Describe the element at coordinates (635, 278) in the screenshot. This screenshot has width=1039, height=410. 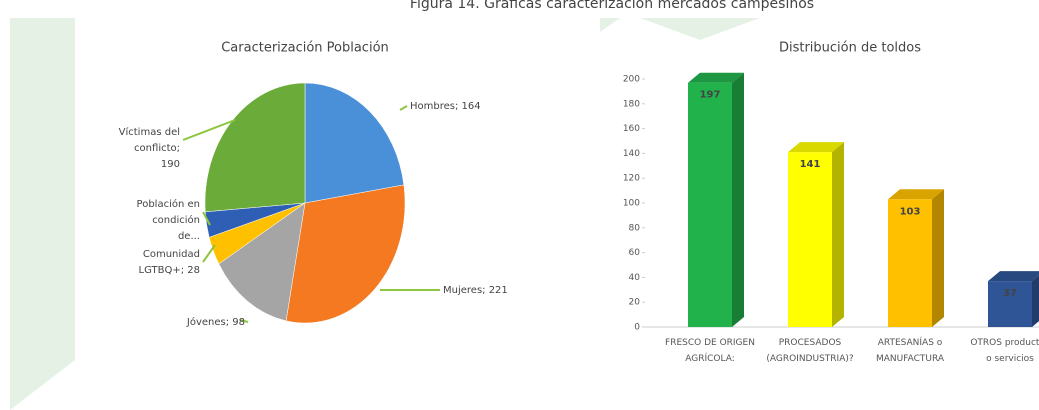
I see `y-tick-label: 40` at that location.